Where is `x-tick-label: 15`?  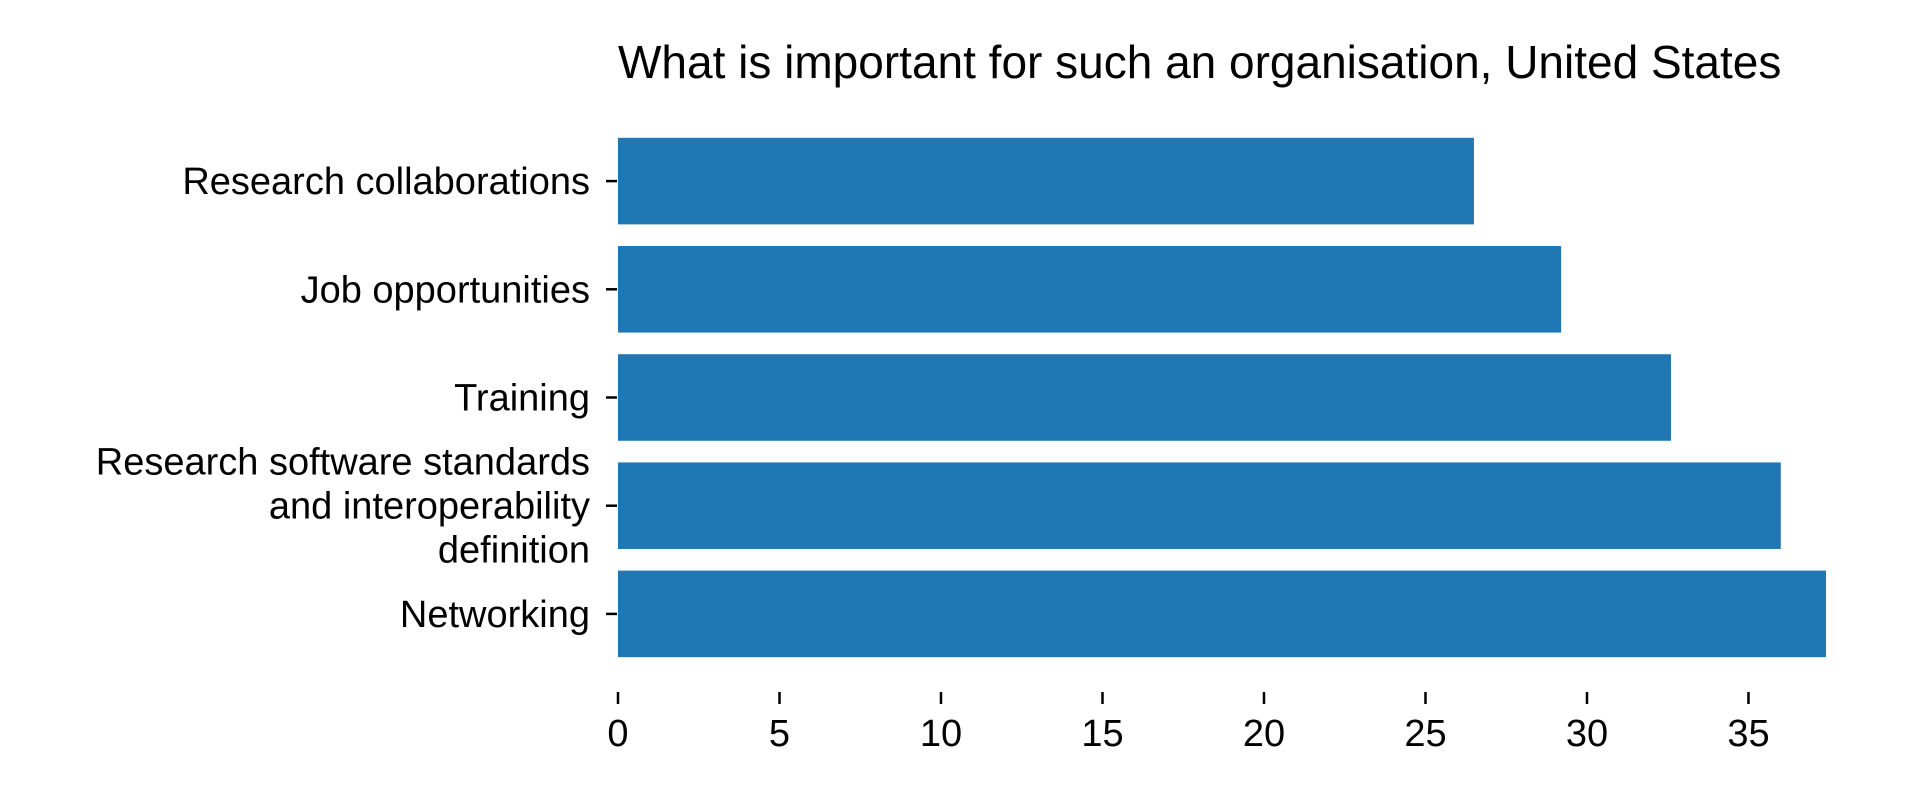 x-tick-label: 15 is located at coordinates (1102, 734).